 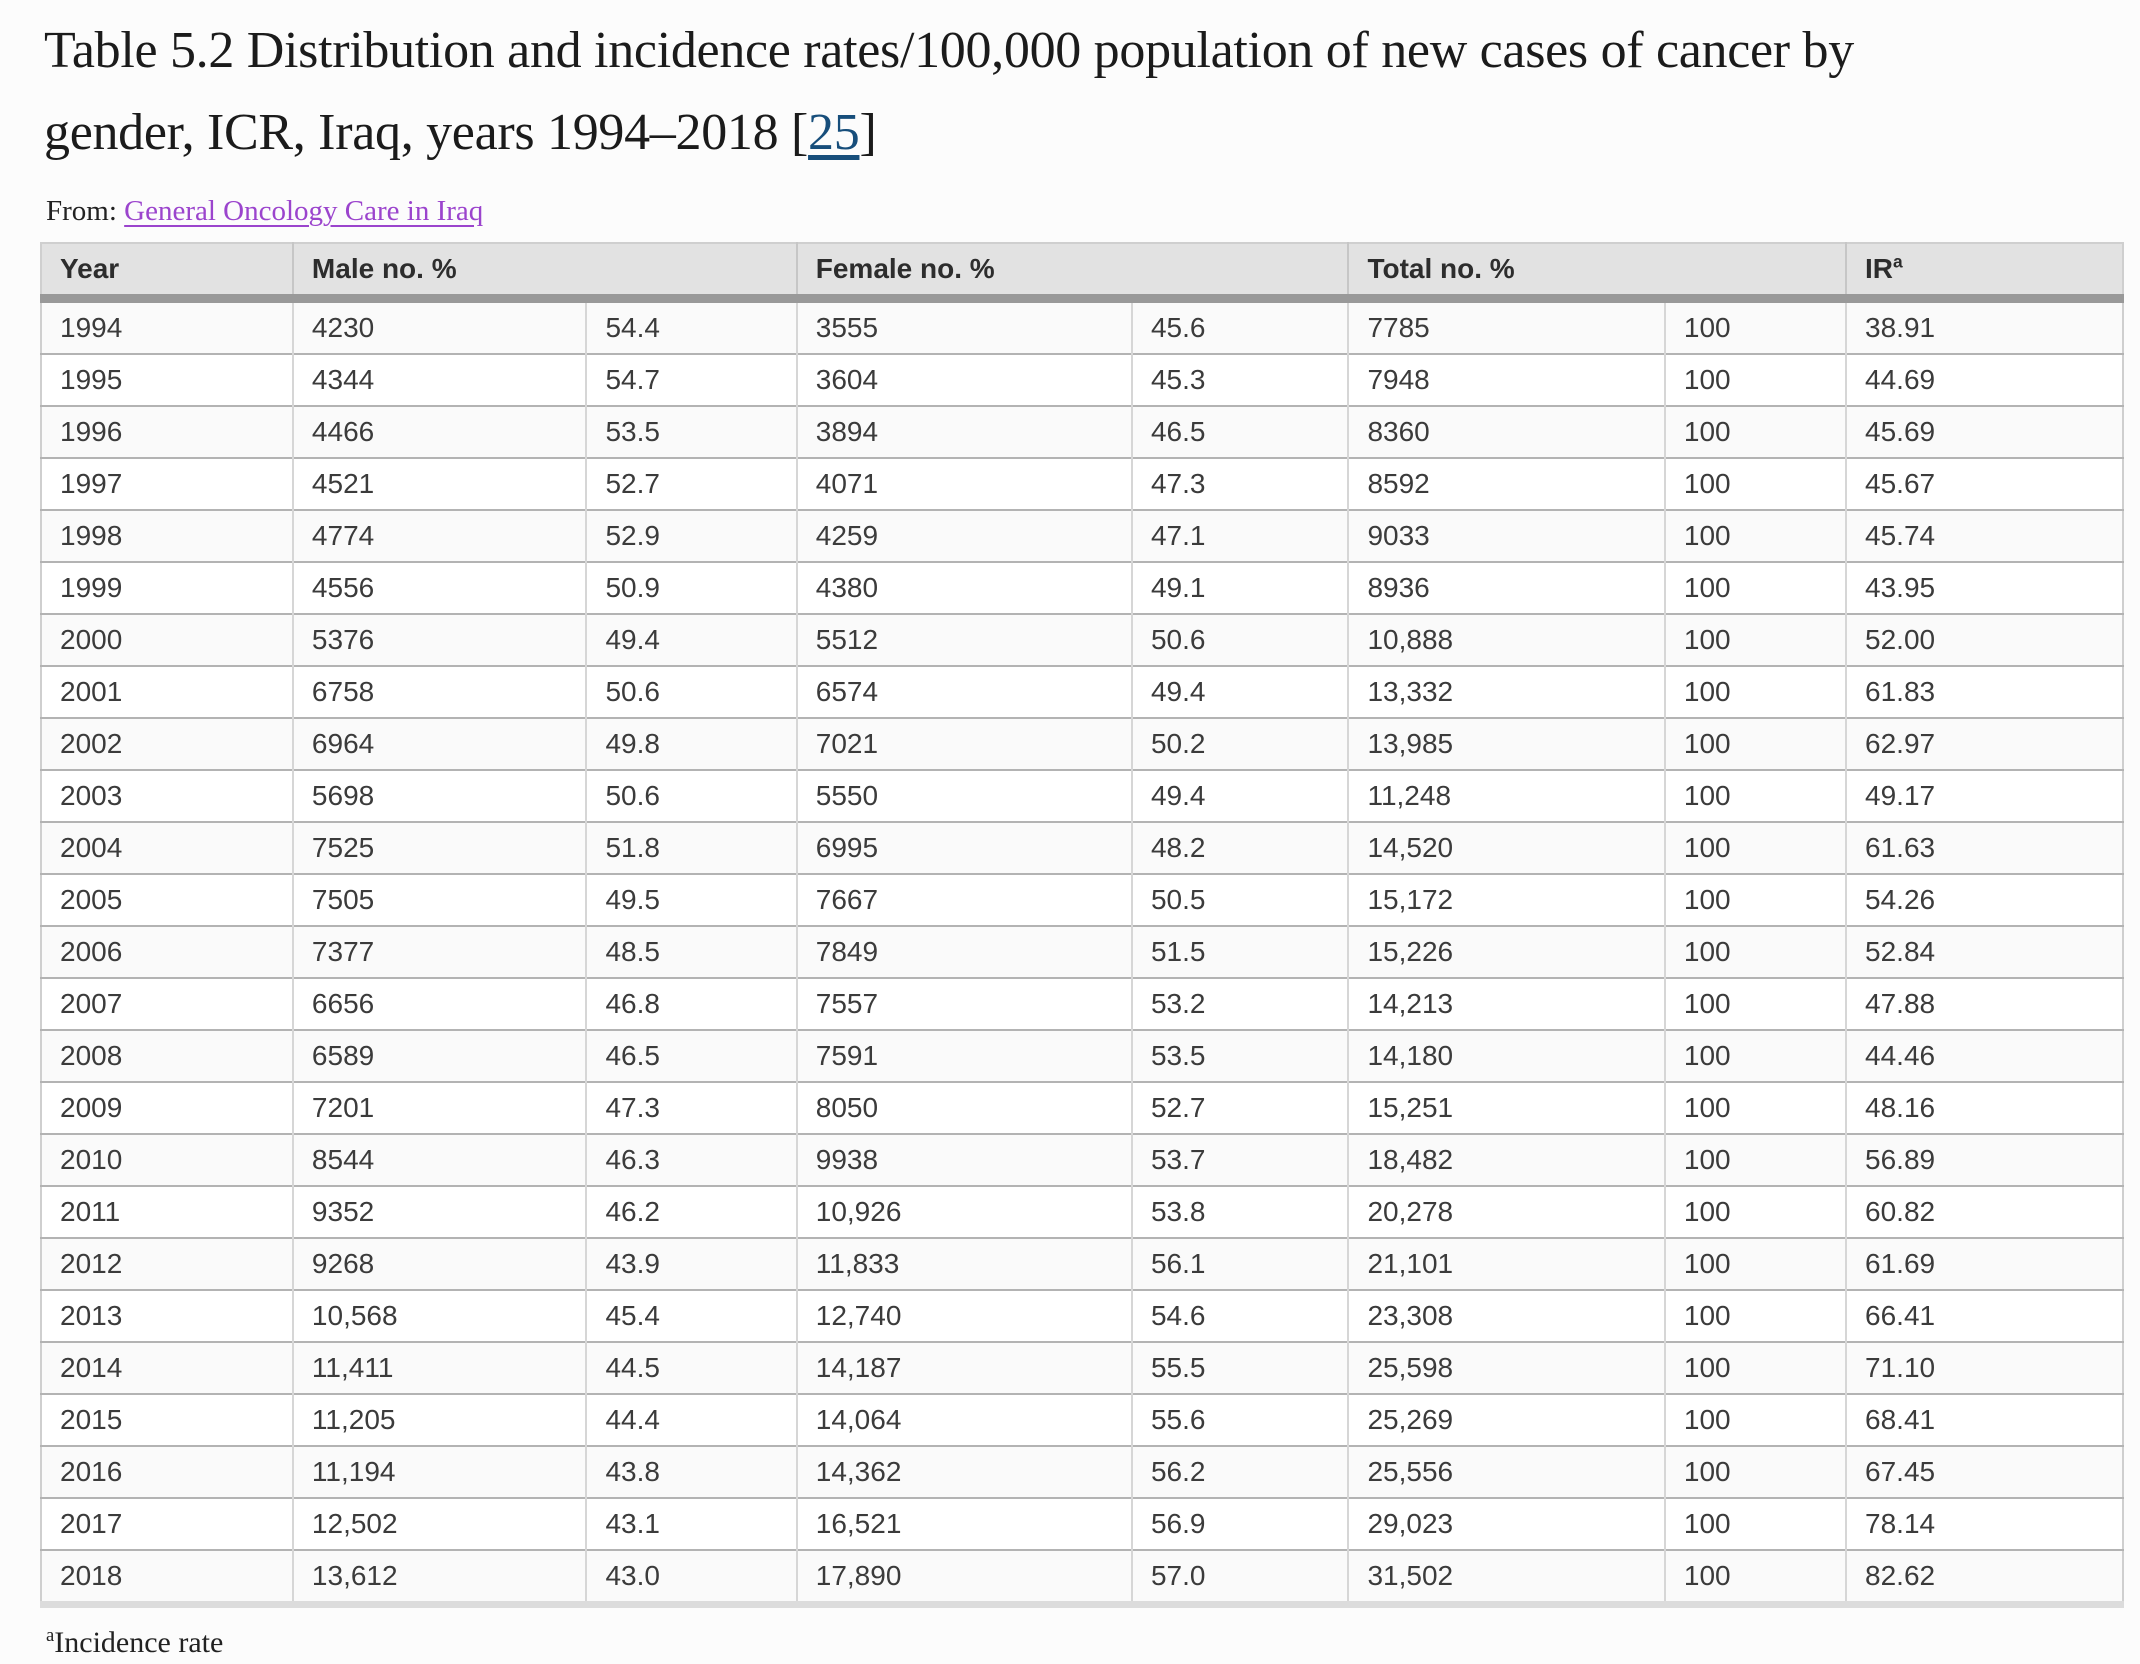 What do you see at coordinates (1984, 900) in the screenshot?
I see `cell: 54.26` at bounding box center [1984, 900].